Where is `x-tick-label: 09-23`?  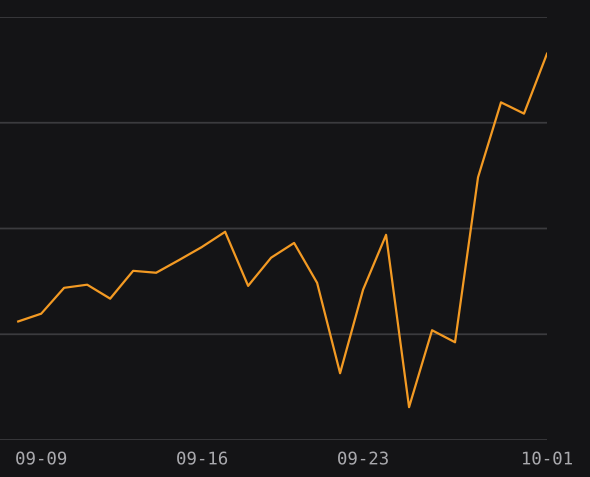
x-tick-label: 09-23 is located at coordinates (363, 458).